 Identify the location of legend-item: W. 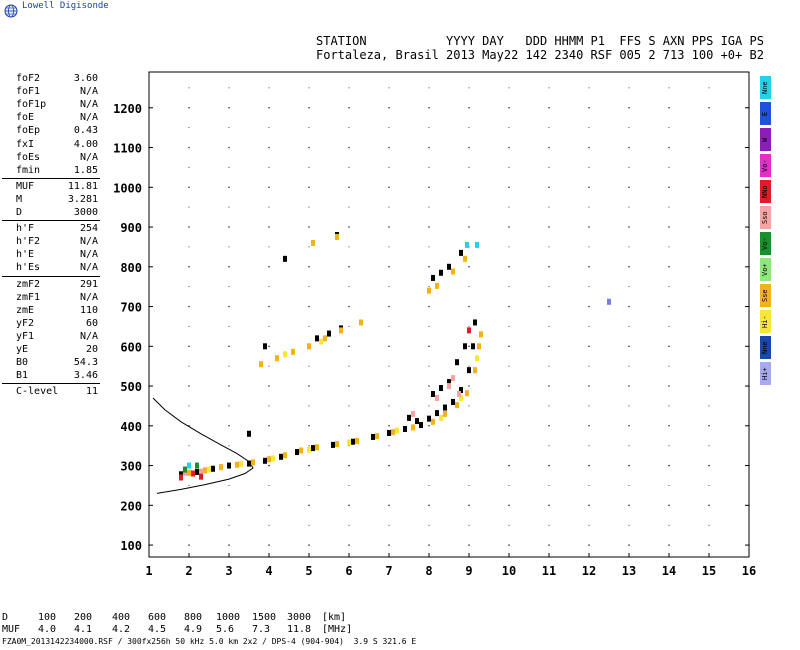
(765, 139).